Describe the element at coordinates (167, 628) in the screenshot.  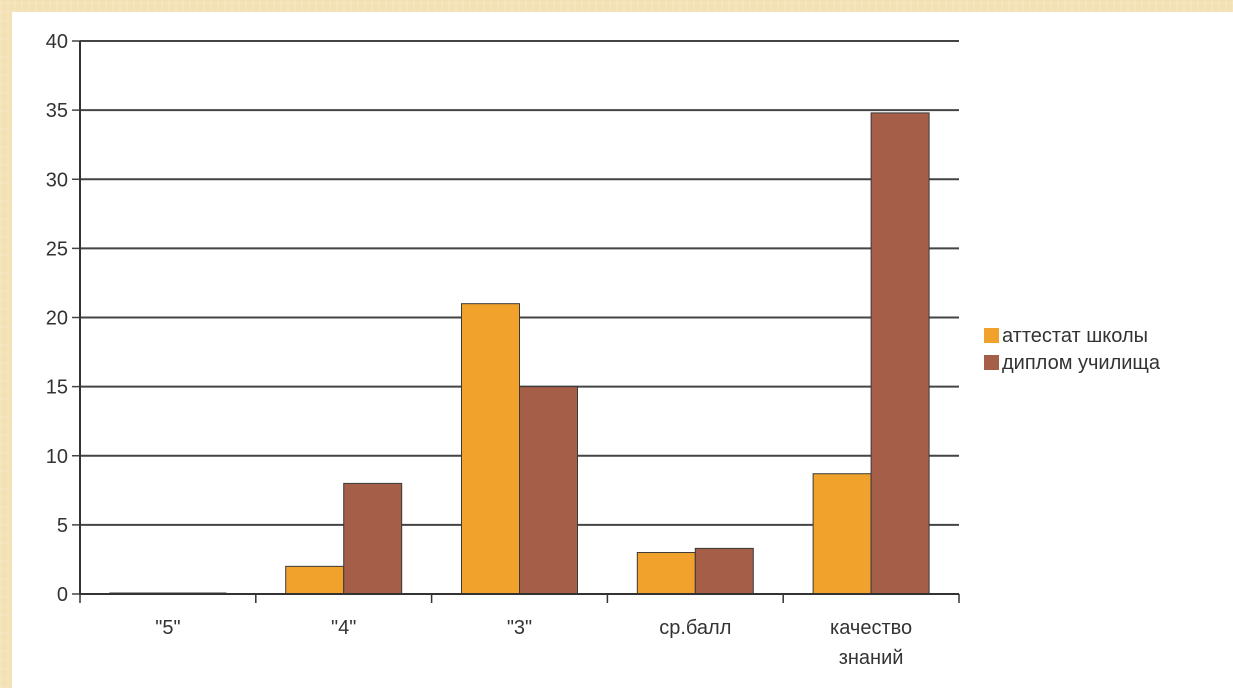
I see `x-tick-label: "5"` at that location.